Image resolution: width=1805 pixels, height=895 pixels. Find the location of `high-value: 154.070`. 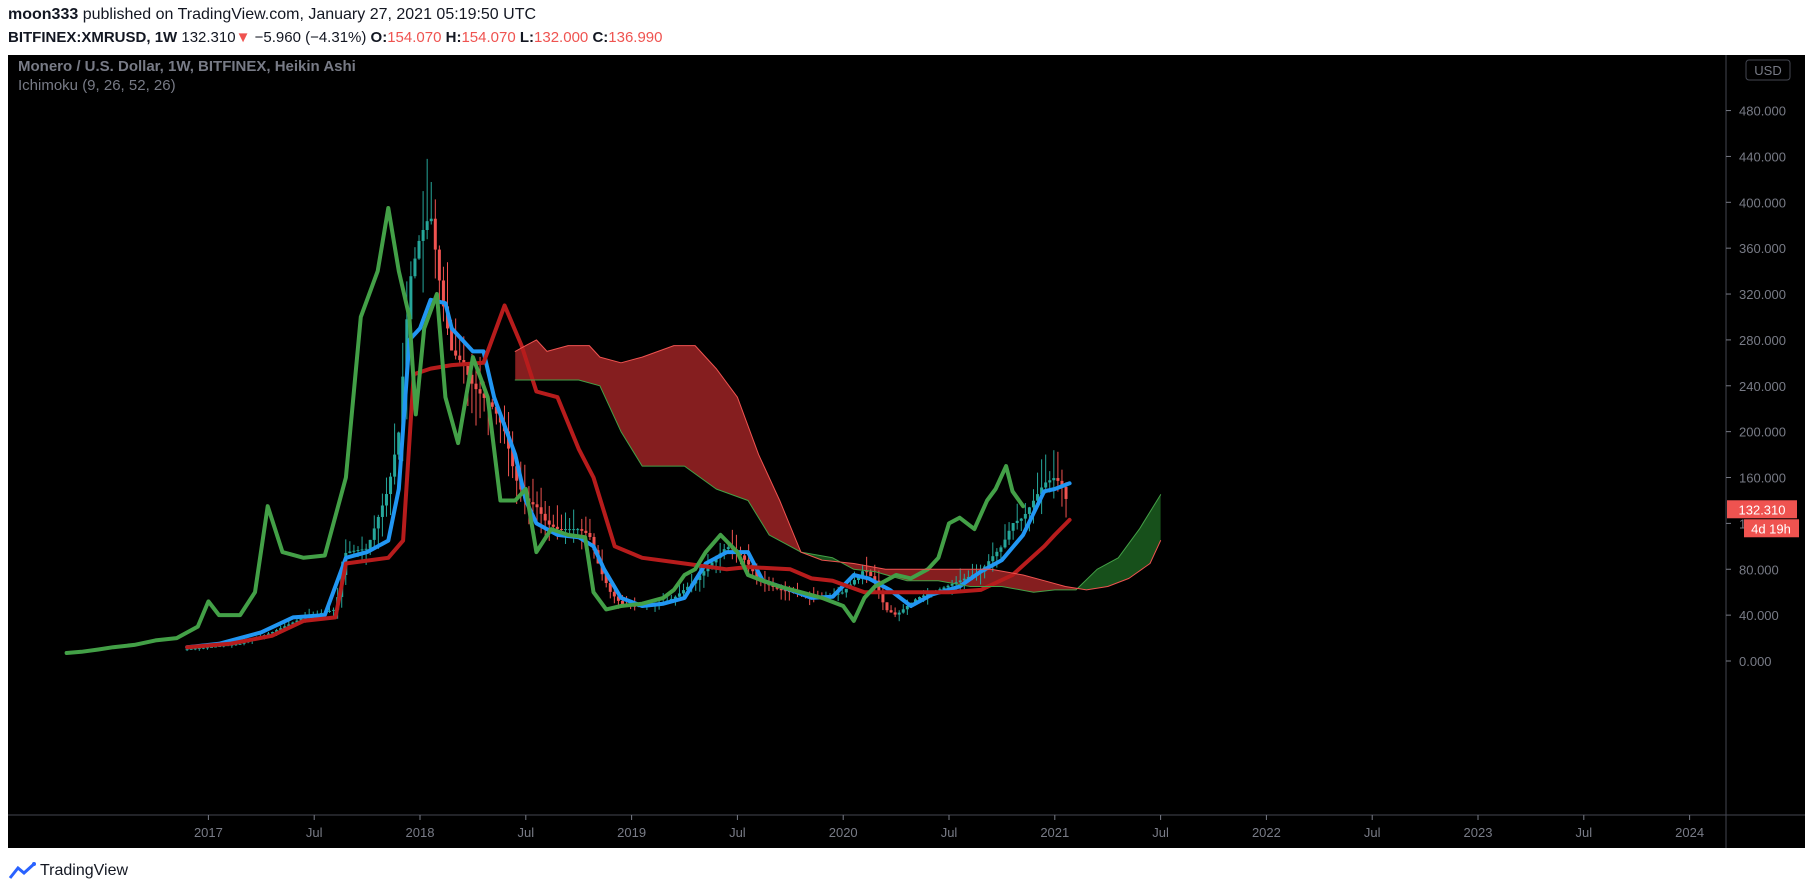

high-value: 154.070 is located at coordinates (488, 37).